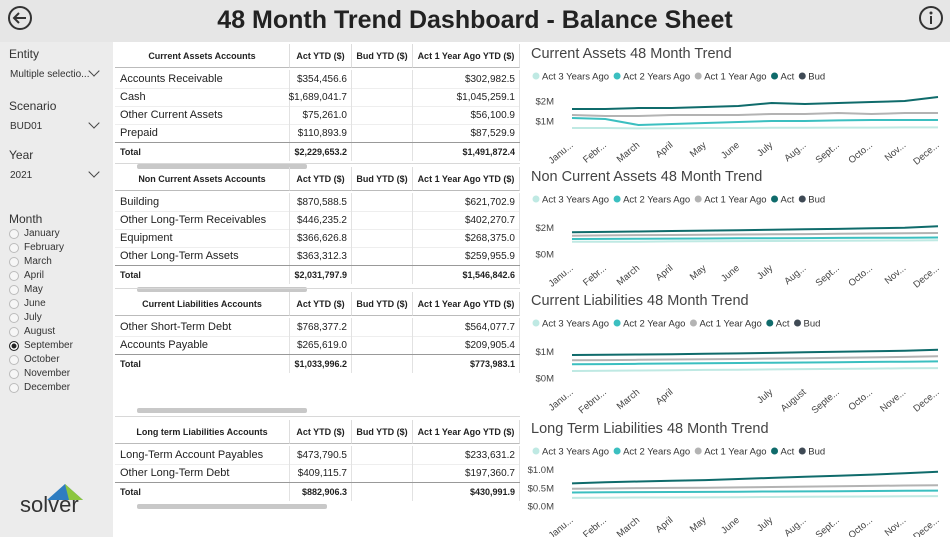 This screenshot has width=950, height=537. Describe the element at coordinates (321, 152) in the screenshot. I see `total-cell: $2,229,653.2` at that location.